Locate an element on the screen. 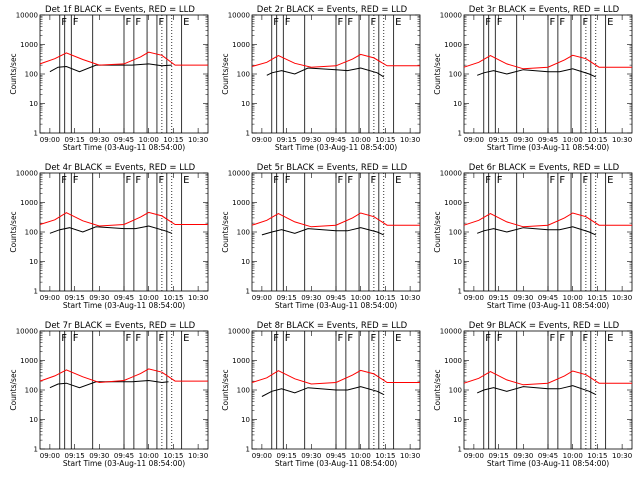  panel-title: Det 8r BLACK = Events, RED = LLD is located at coordinates (332, 326).